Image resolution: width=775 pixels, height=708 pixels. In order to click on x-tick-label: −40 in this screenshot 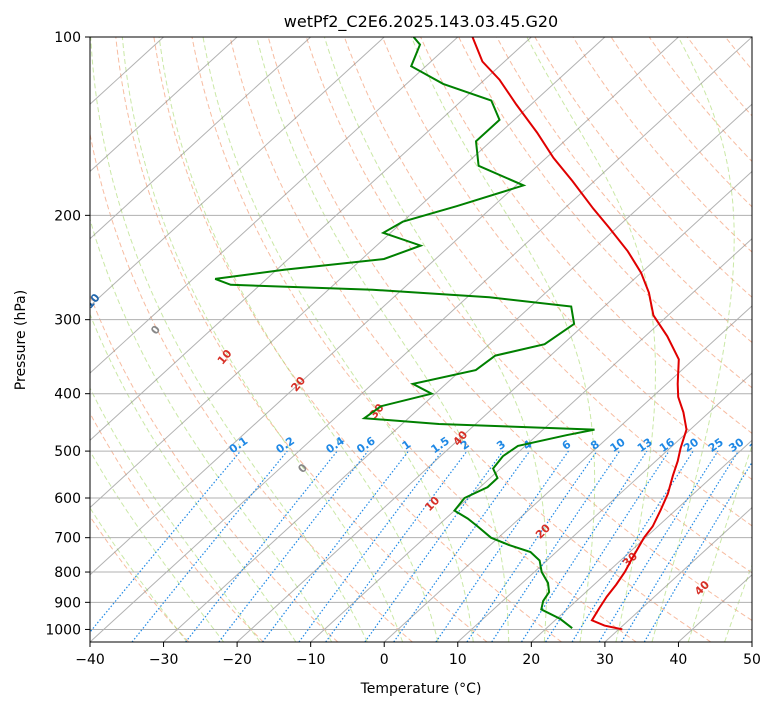, I will do `click(90, 660)`.